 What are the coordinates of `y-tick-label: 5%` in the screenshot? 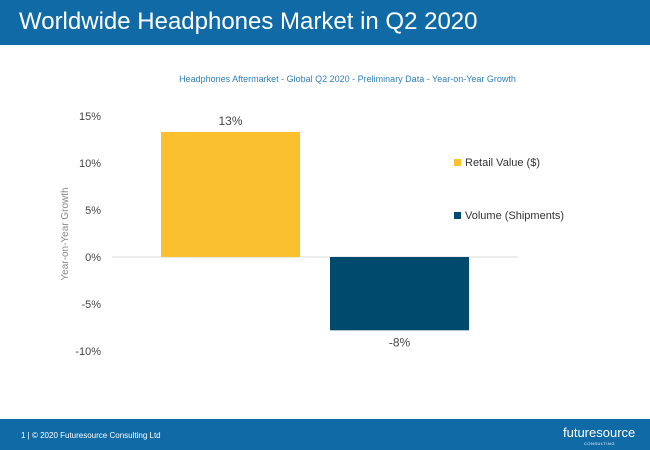 It's located at (93, 211).